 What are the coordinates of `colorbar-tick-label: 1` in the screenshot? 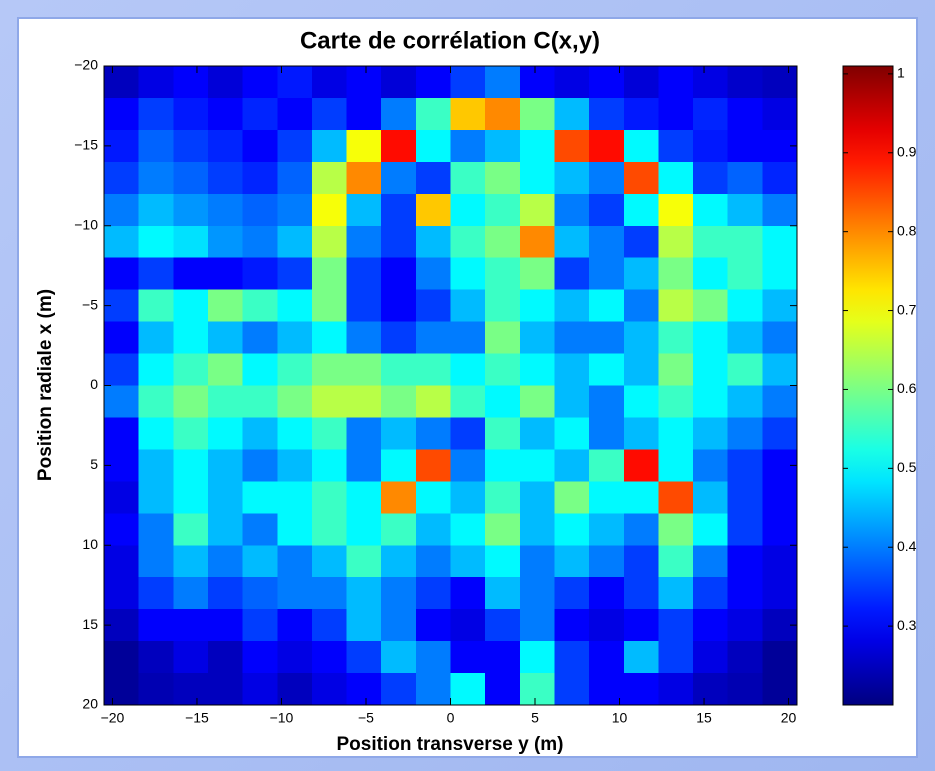 It's located at (901, 73).